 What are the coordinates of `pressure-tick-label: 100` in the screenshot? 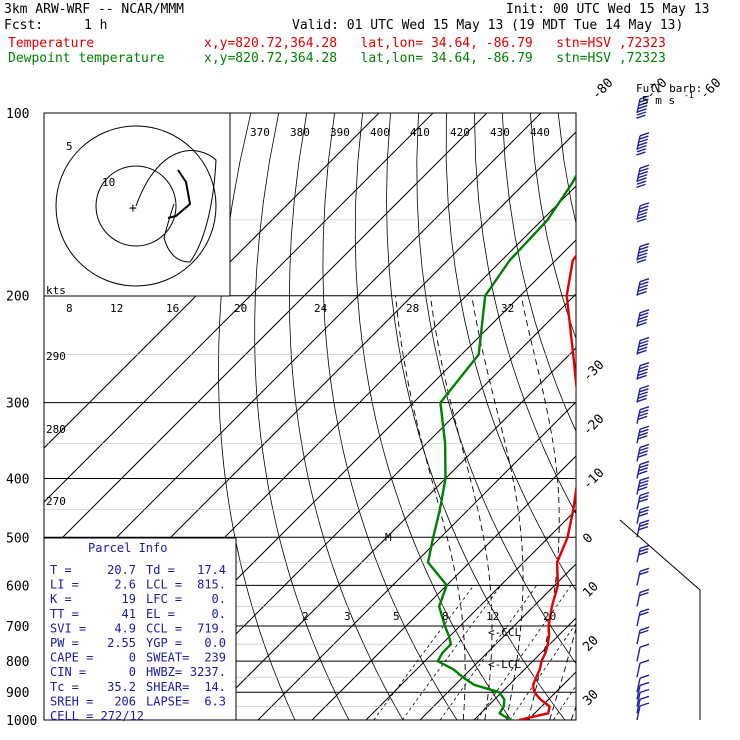 It's located at (17, 114).